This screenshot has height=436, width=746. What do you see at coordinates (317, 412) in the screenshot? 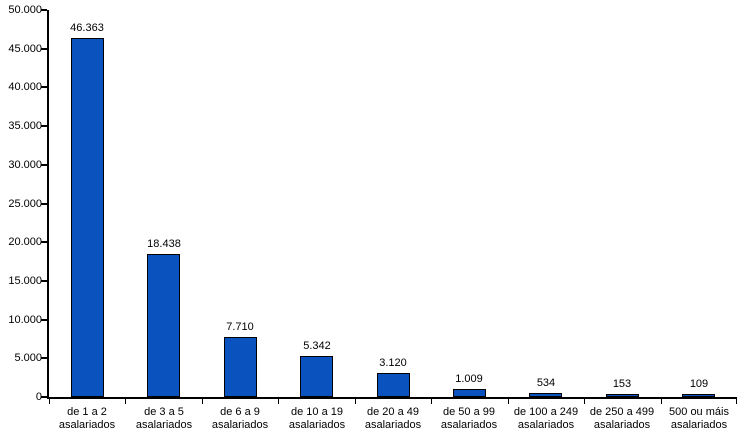
I see `x-category-label-line1: de 10 a 19` at bounding box center [317, 412].